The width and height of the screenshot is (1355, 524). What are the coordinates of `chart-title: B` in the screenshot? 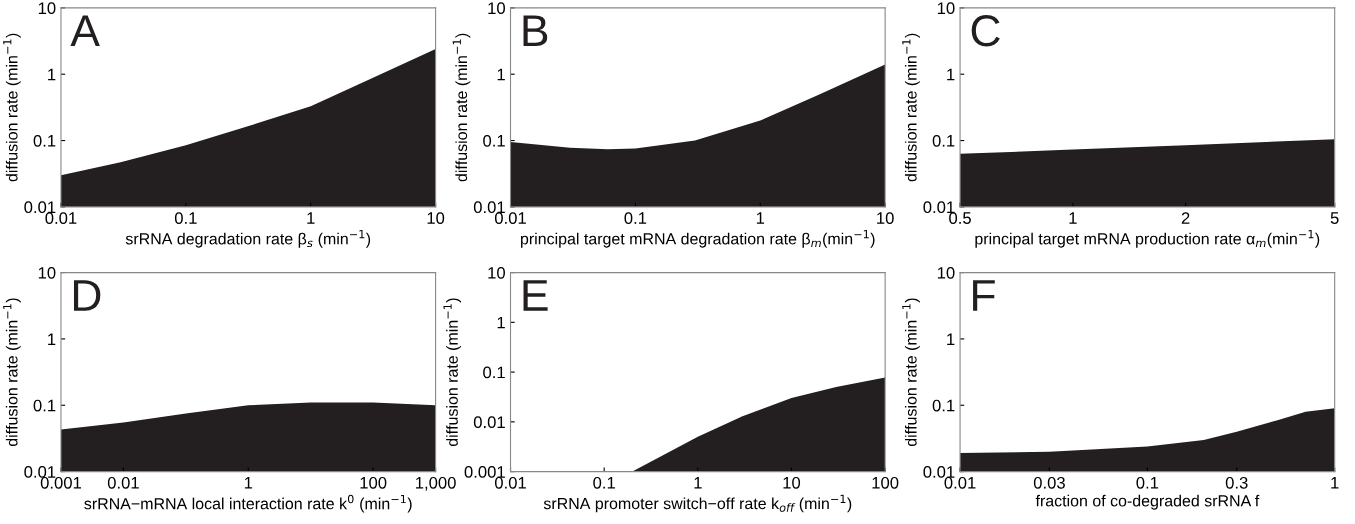 It's located at (535, 31).